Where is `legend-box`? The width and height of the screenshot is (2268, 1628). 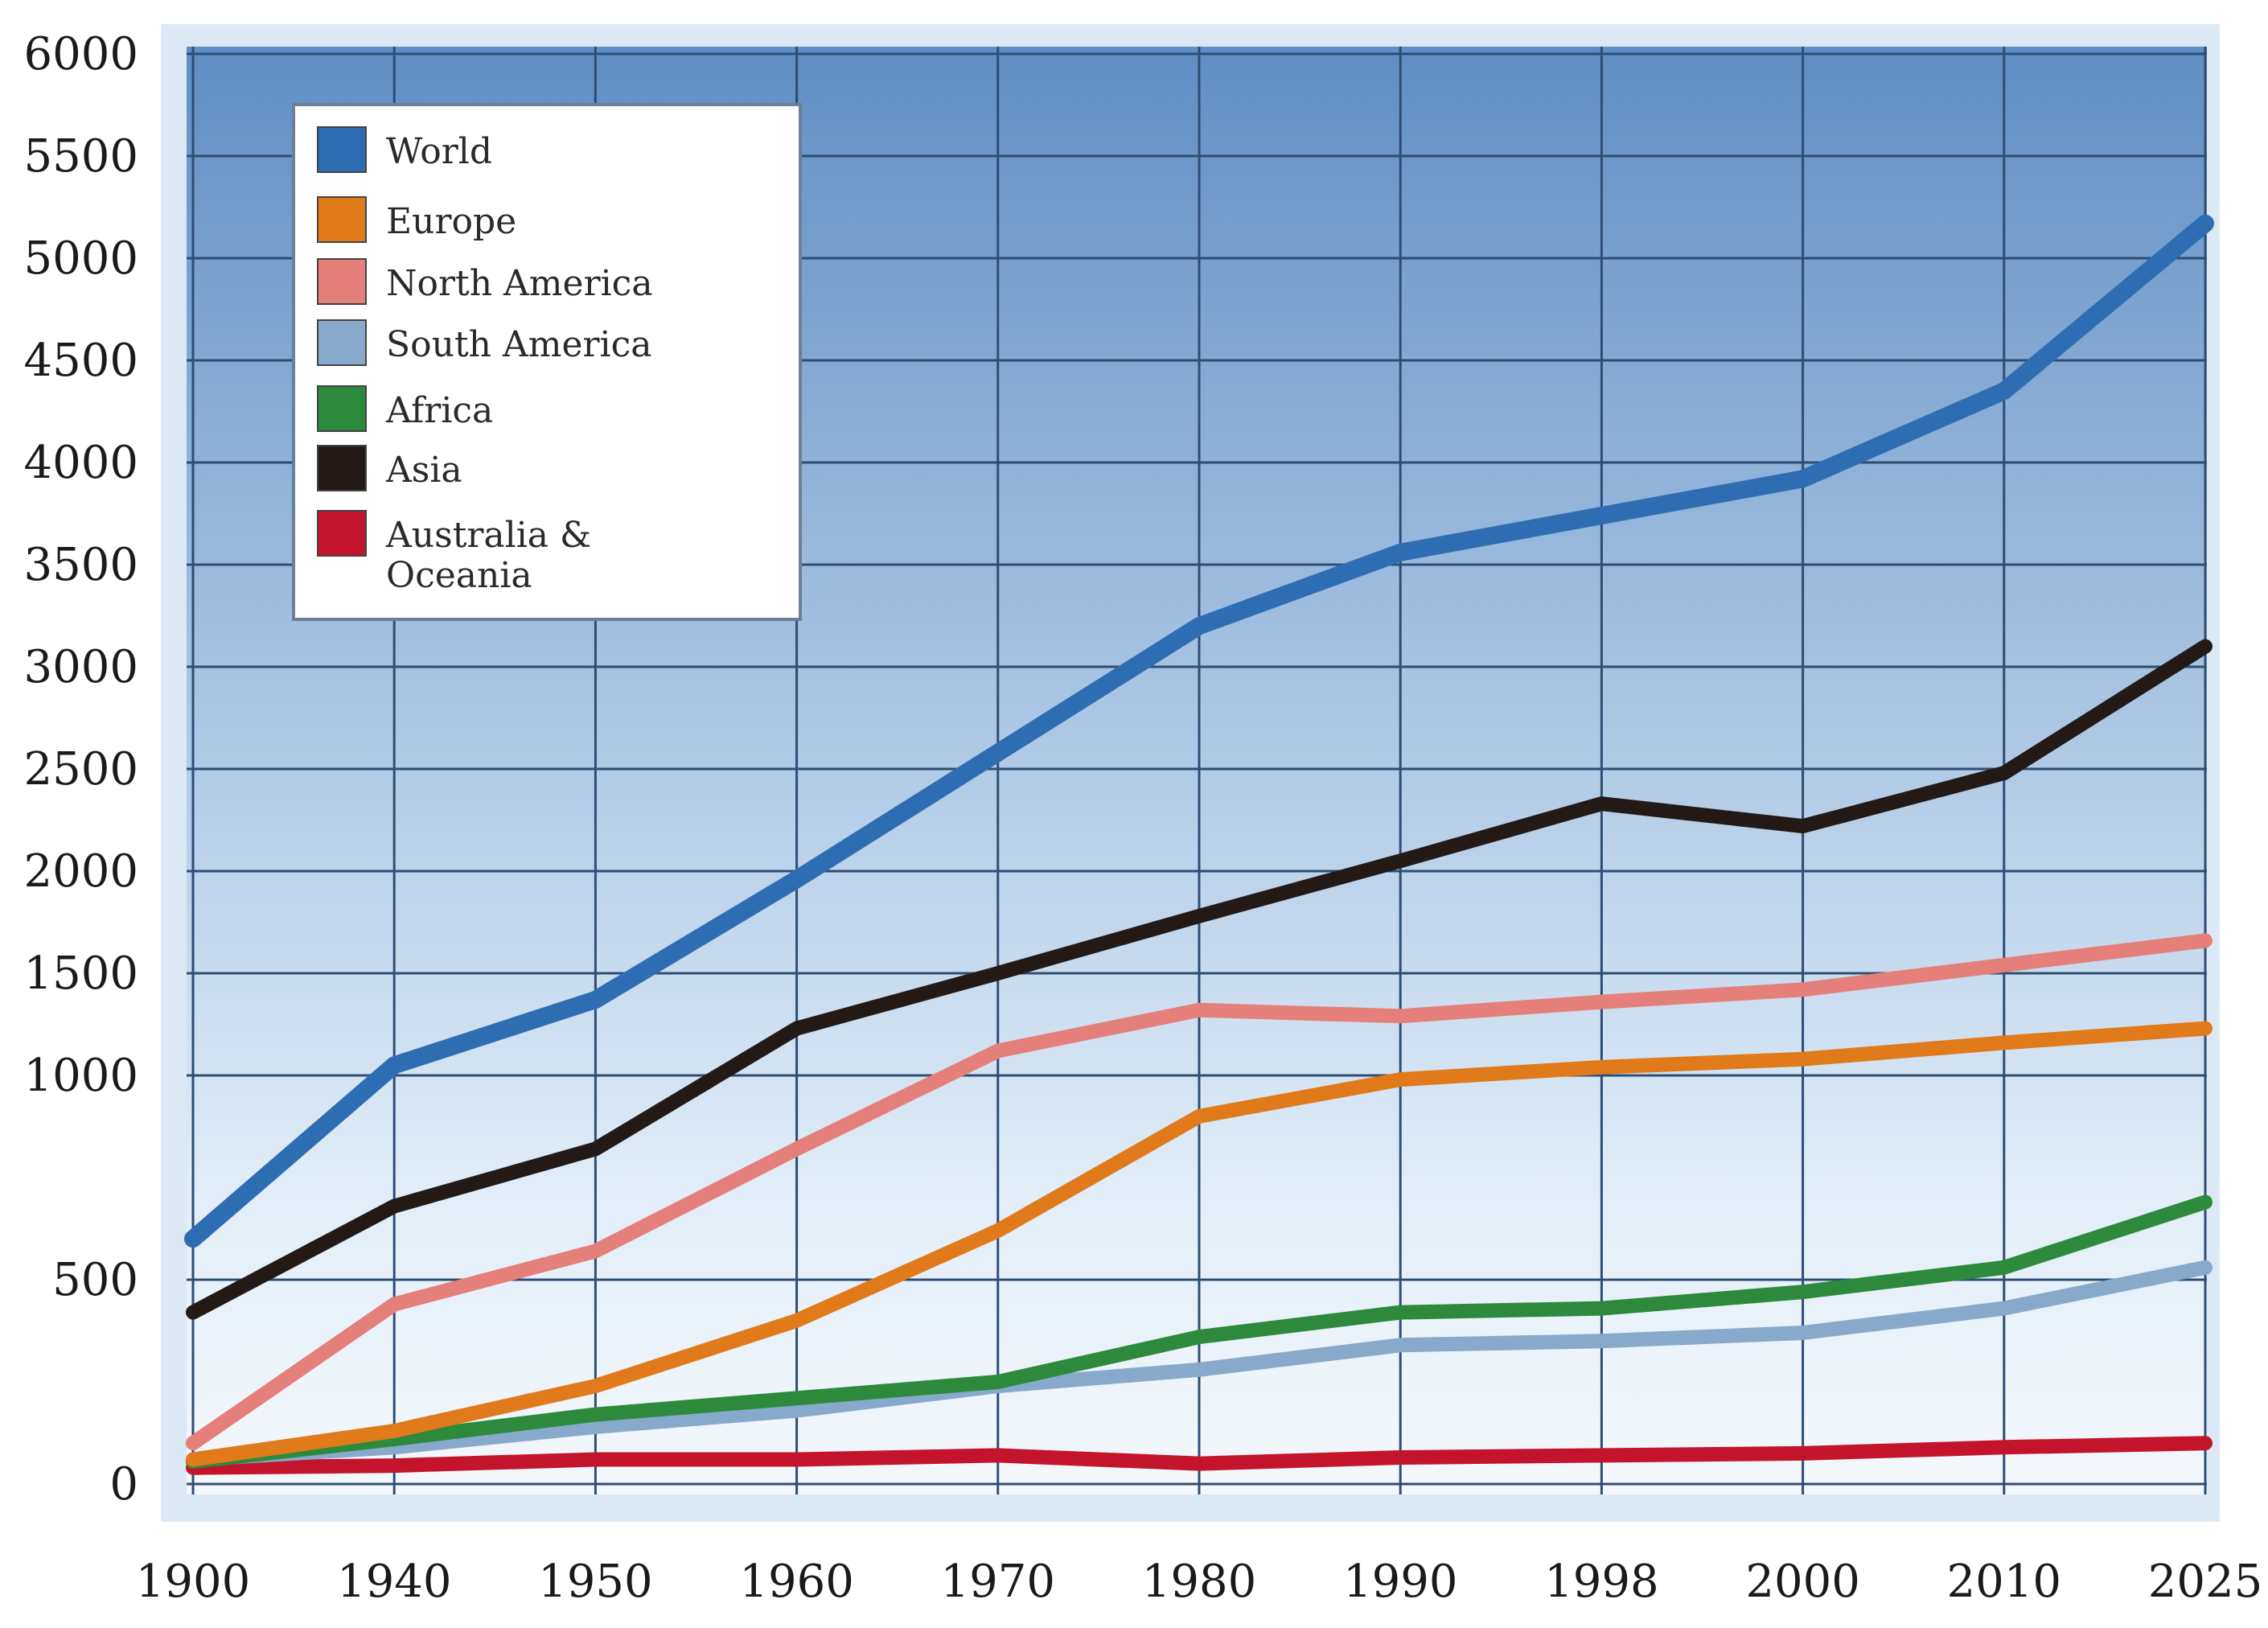
legend-box is located at coordinates (547, 362).